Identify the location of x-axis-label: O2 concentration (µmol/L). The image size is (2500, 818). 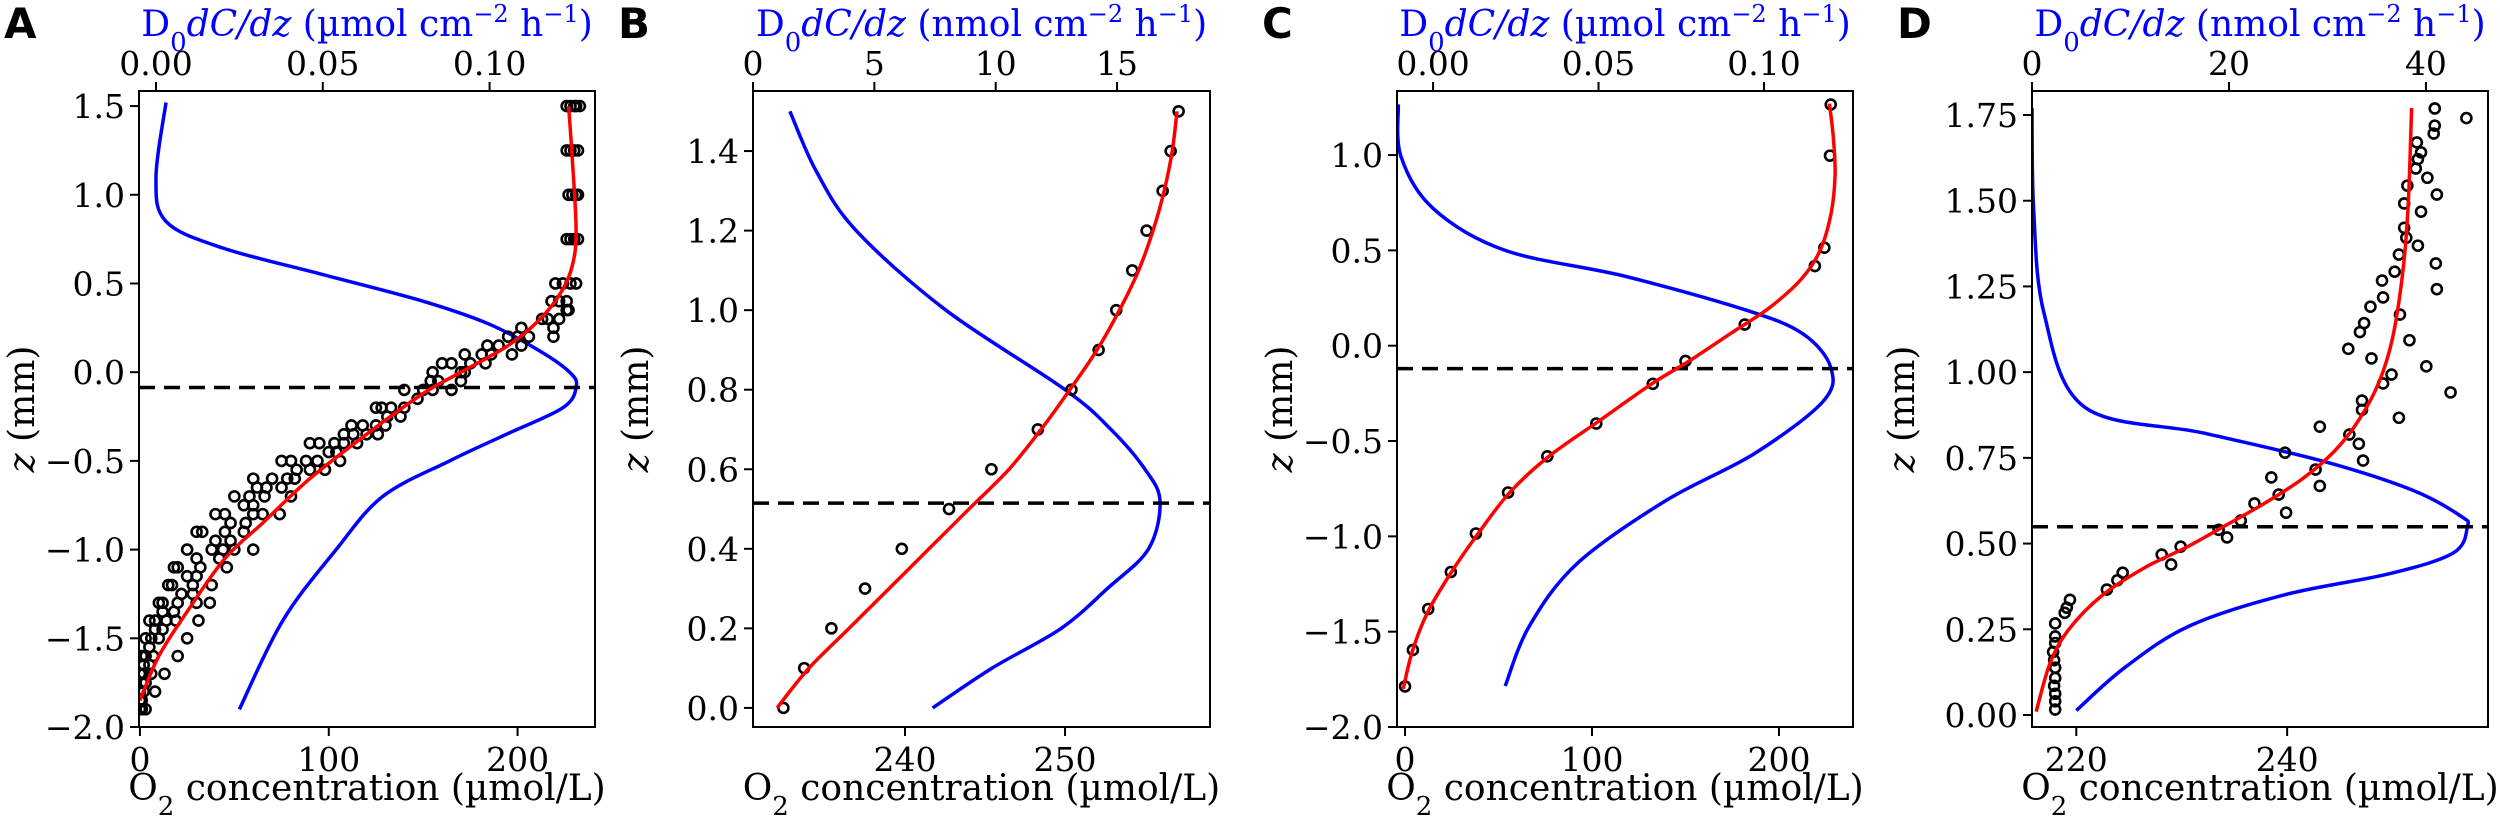
(981, 793).